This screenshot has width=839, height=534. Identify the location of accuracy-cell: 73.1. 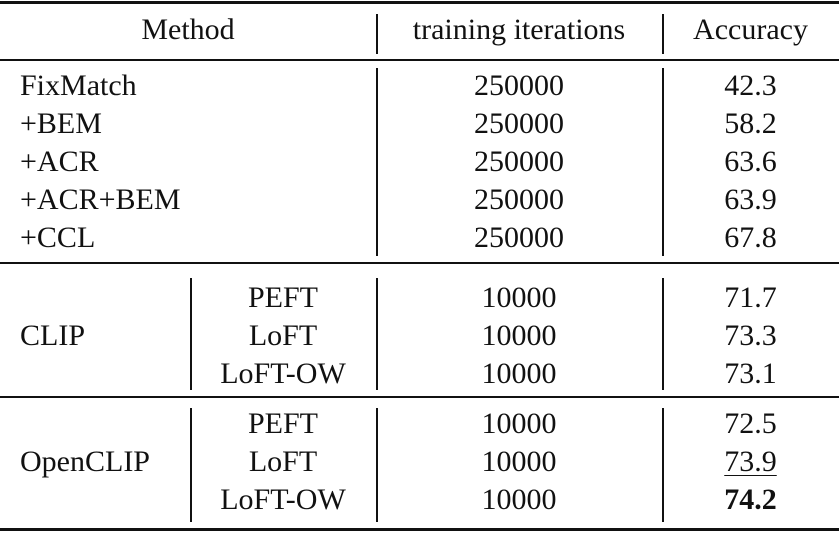
(750, 373).